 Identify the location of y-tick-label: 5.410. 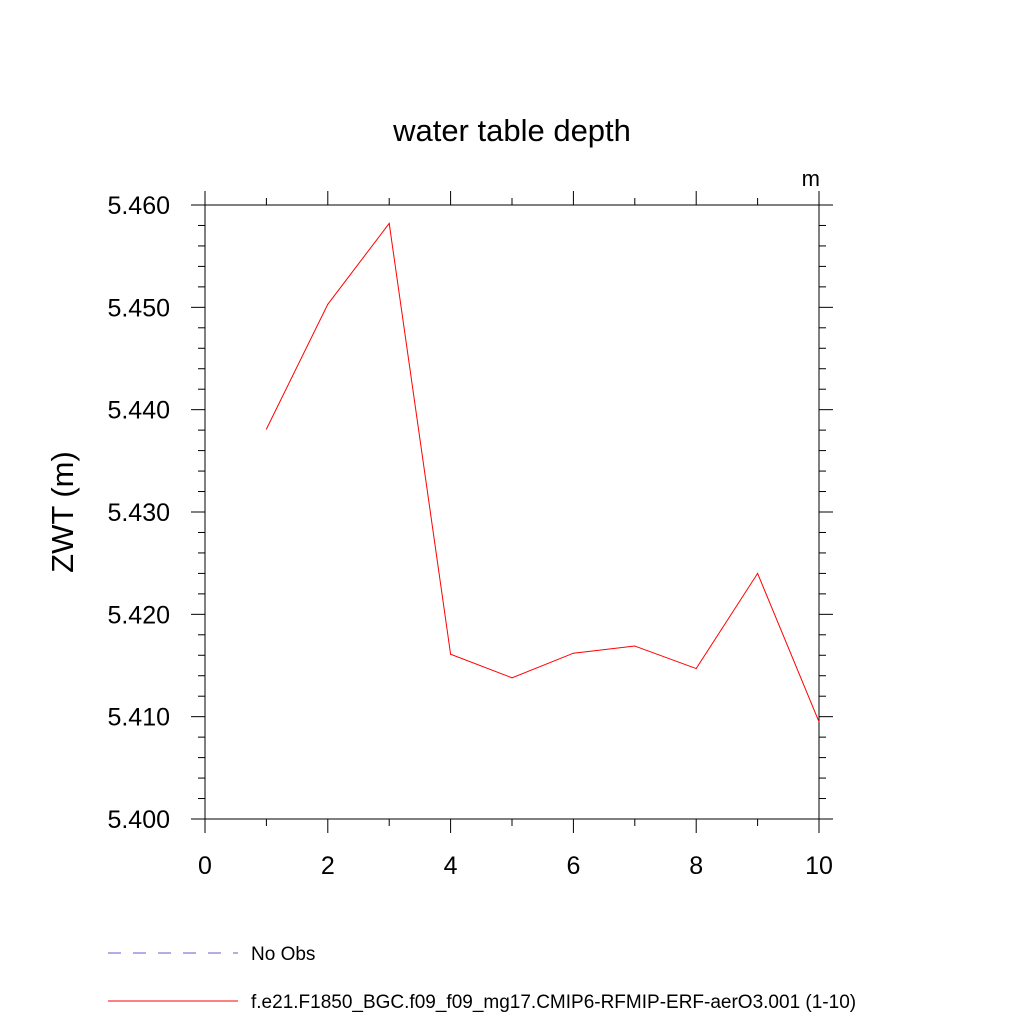
(138, 718).